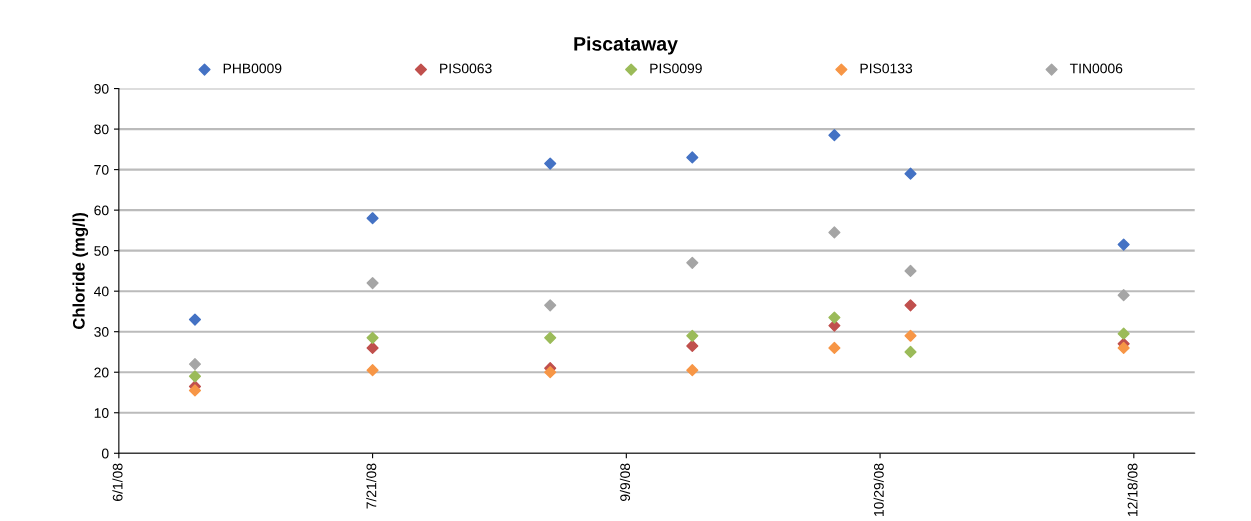 The height and width of the screenshot is (521, 1251). I want to click on y-tick-label: 30, so click(101, 332).